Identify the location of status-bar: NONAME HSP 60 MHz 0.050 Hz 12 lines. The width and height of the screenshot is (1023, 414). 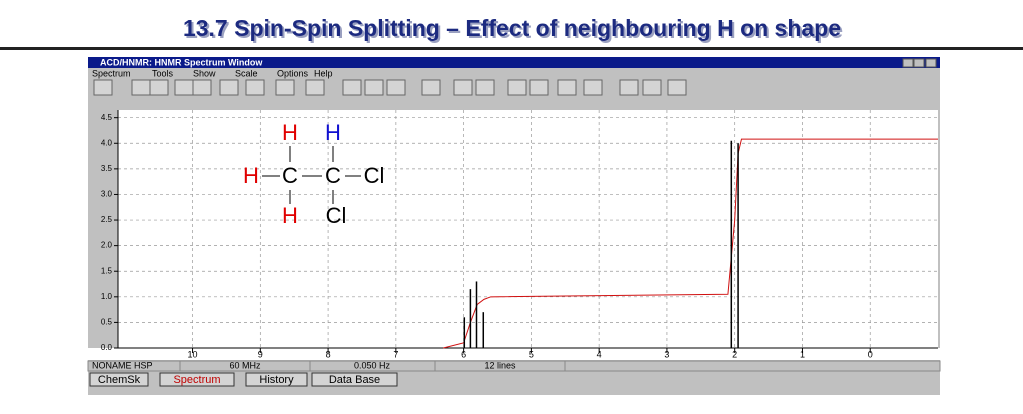
(514, 366).